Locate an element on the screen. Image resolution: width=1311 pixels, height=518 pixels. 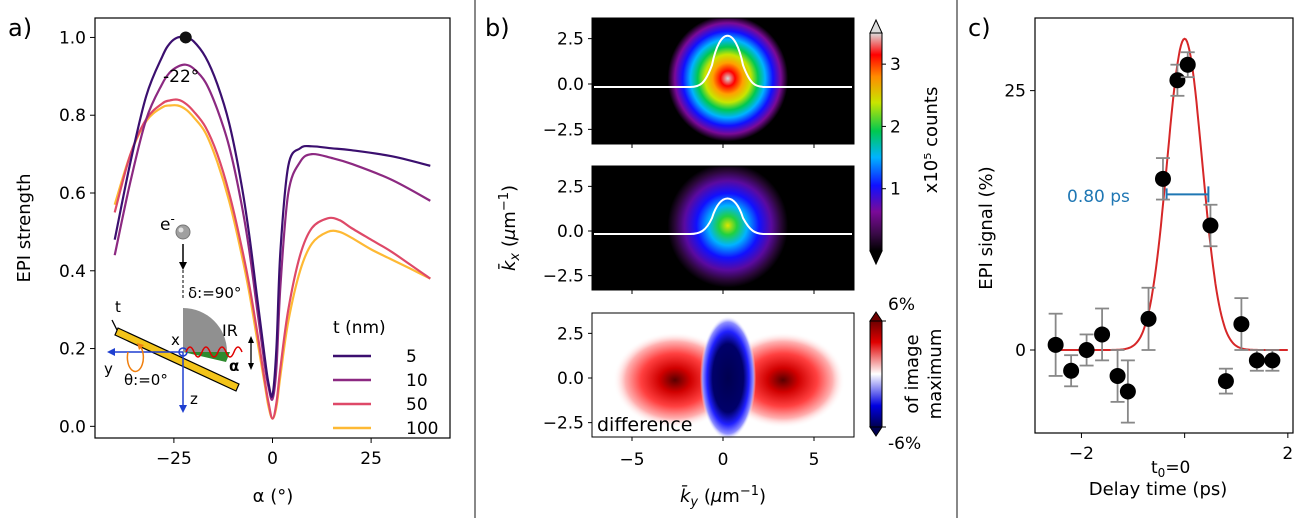
legend-title: t (nm) is located at coordinates (359, 328).